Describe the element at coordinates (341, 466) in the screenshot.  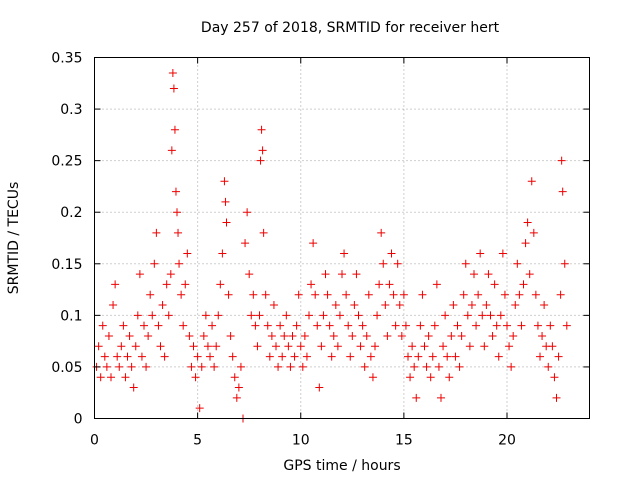
I see `x-axis-label: GPS time / hours` at that location.